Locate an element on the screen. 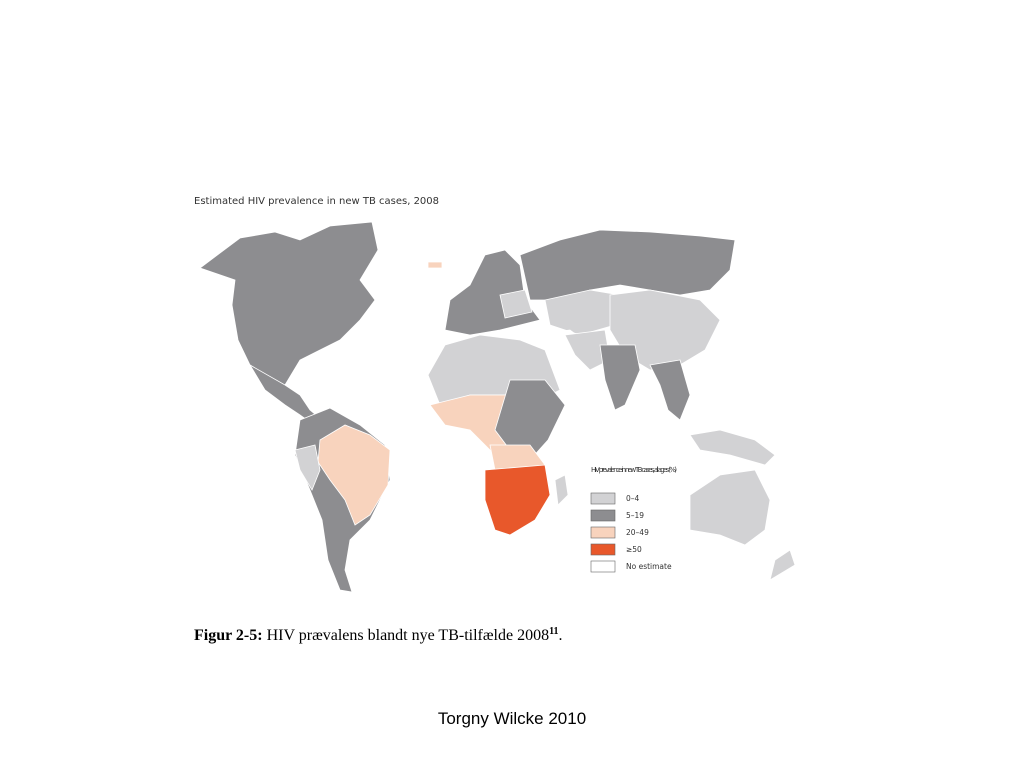 This screenshot has width=1024, height=768. caption-ref: 11 is located at coordinates (553, 631).